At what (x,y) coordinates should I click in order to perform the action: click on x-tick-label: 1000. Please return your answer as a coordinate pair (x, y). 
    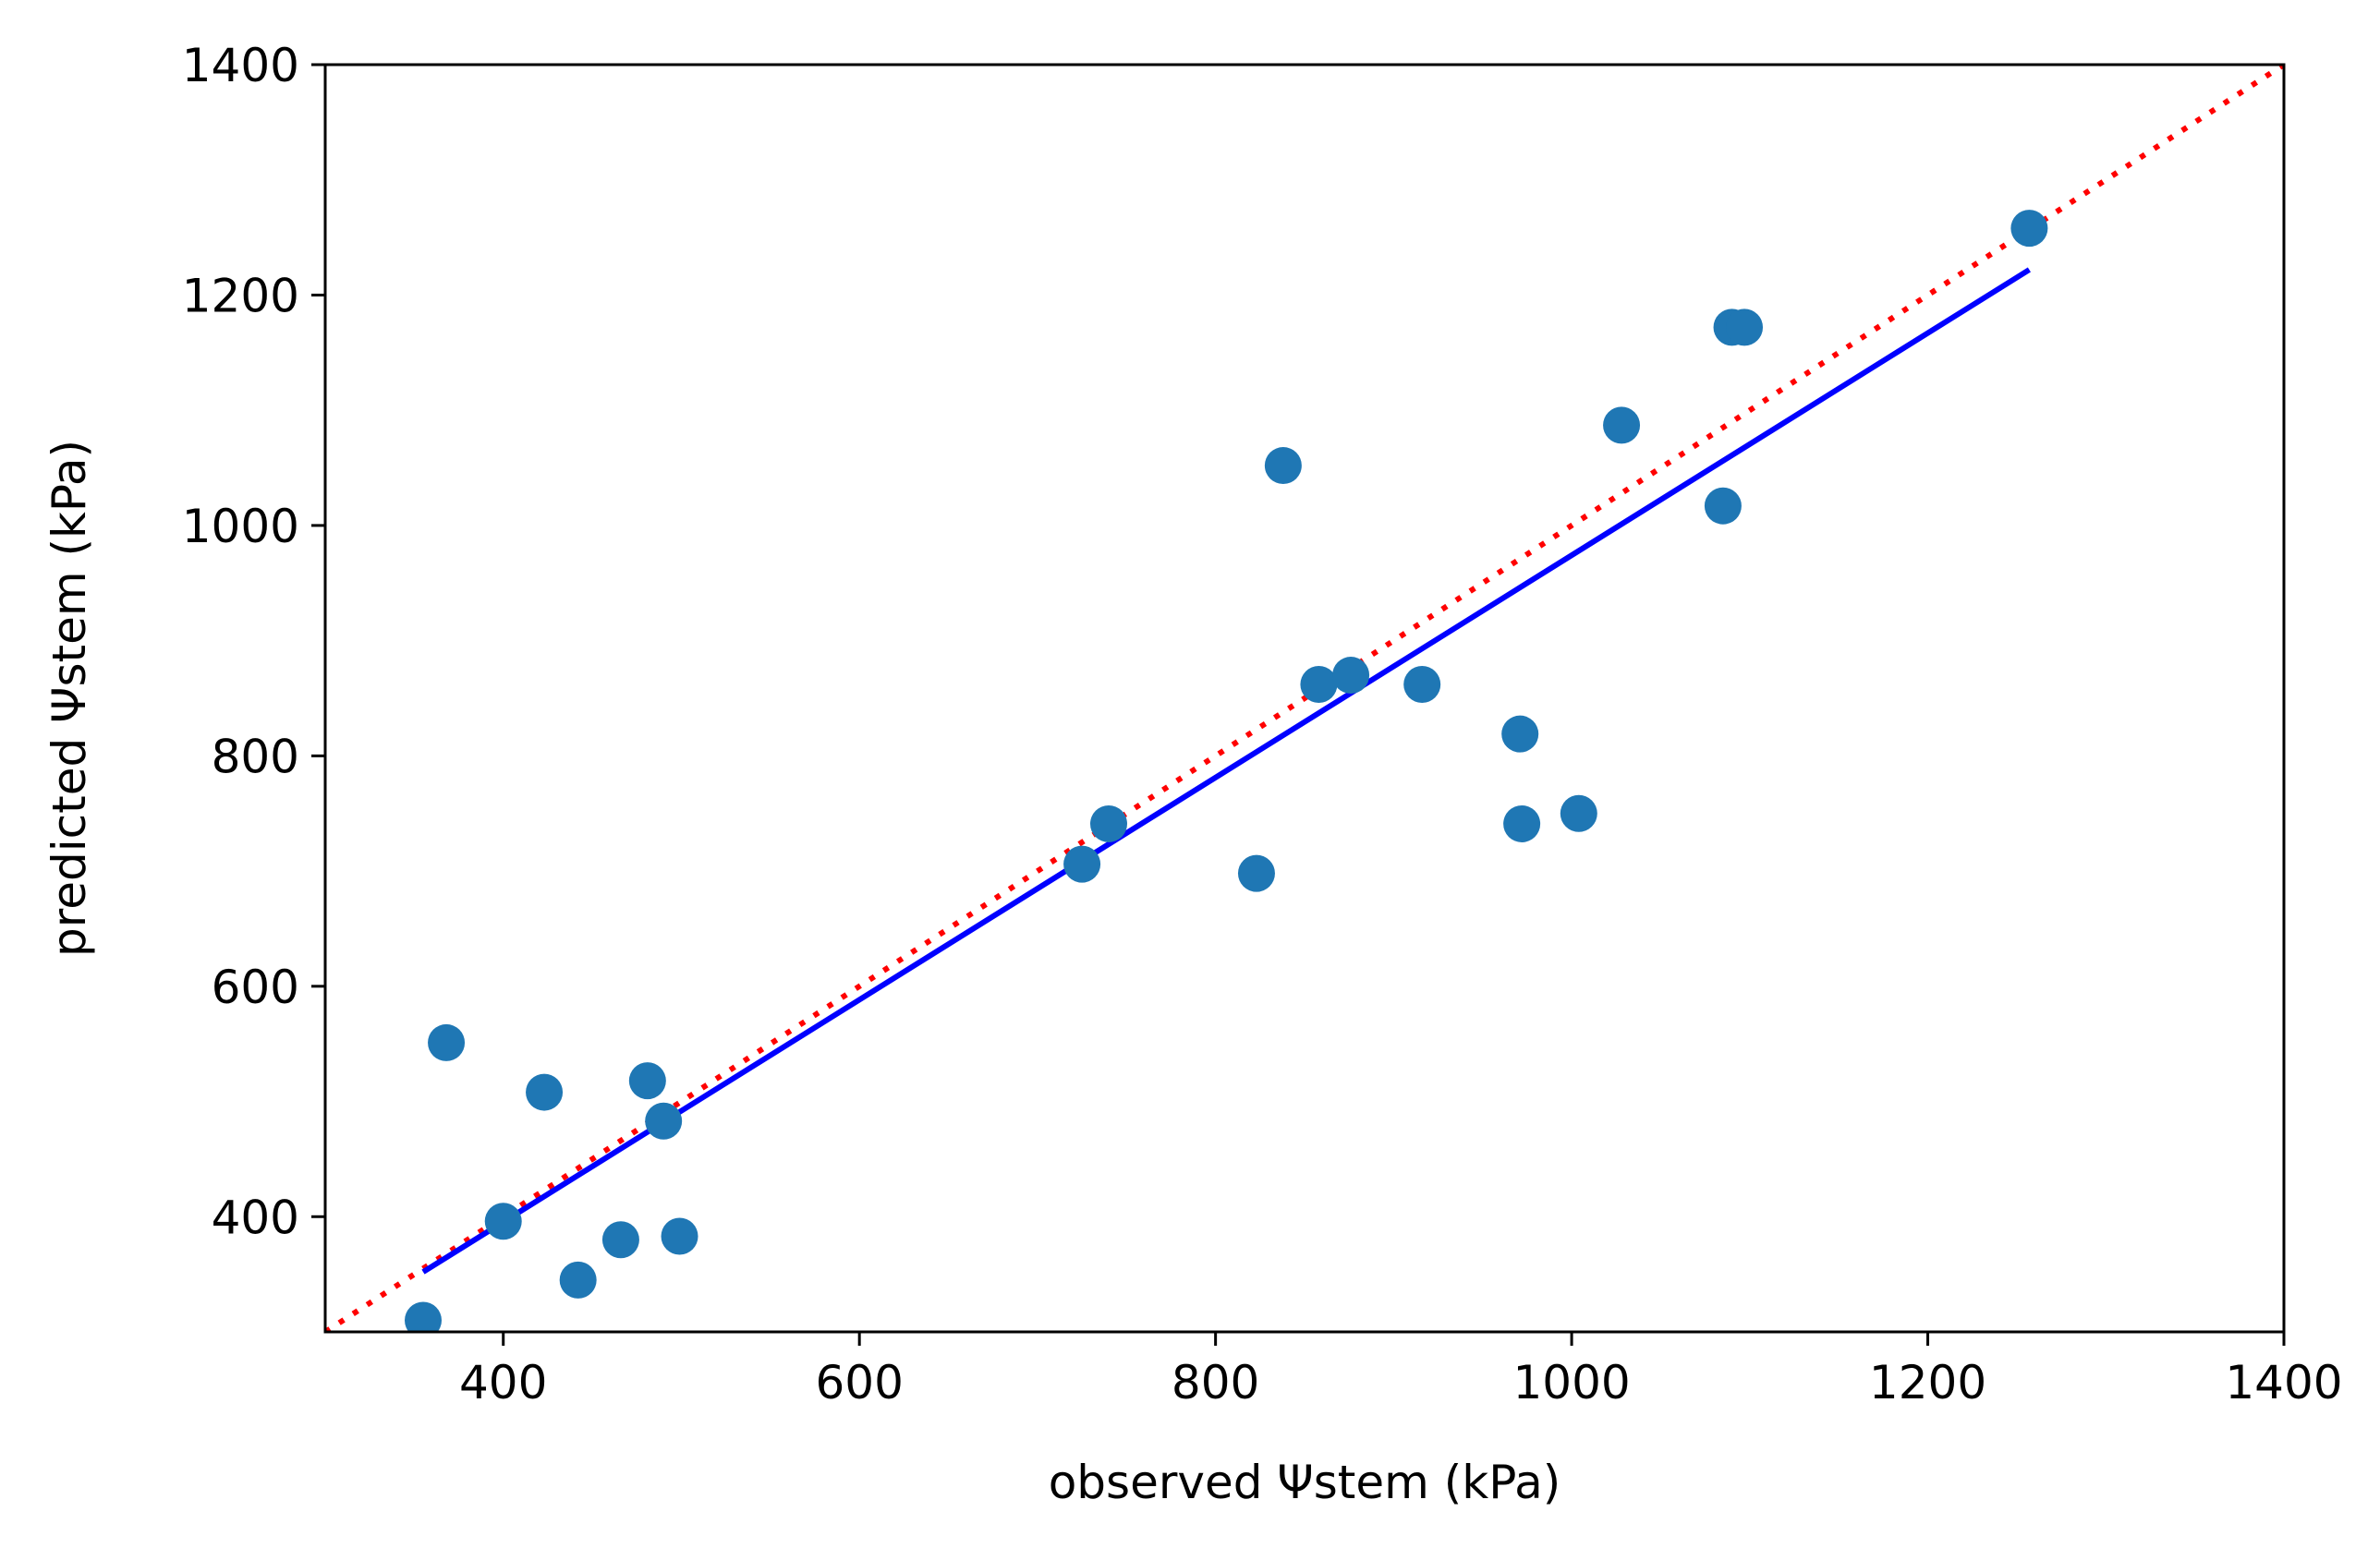
    Looking at the image, I should click on (1571, 1382).